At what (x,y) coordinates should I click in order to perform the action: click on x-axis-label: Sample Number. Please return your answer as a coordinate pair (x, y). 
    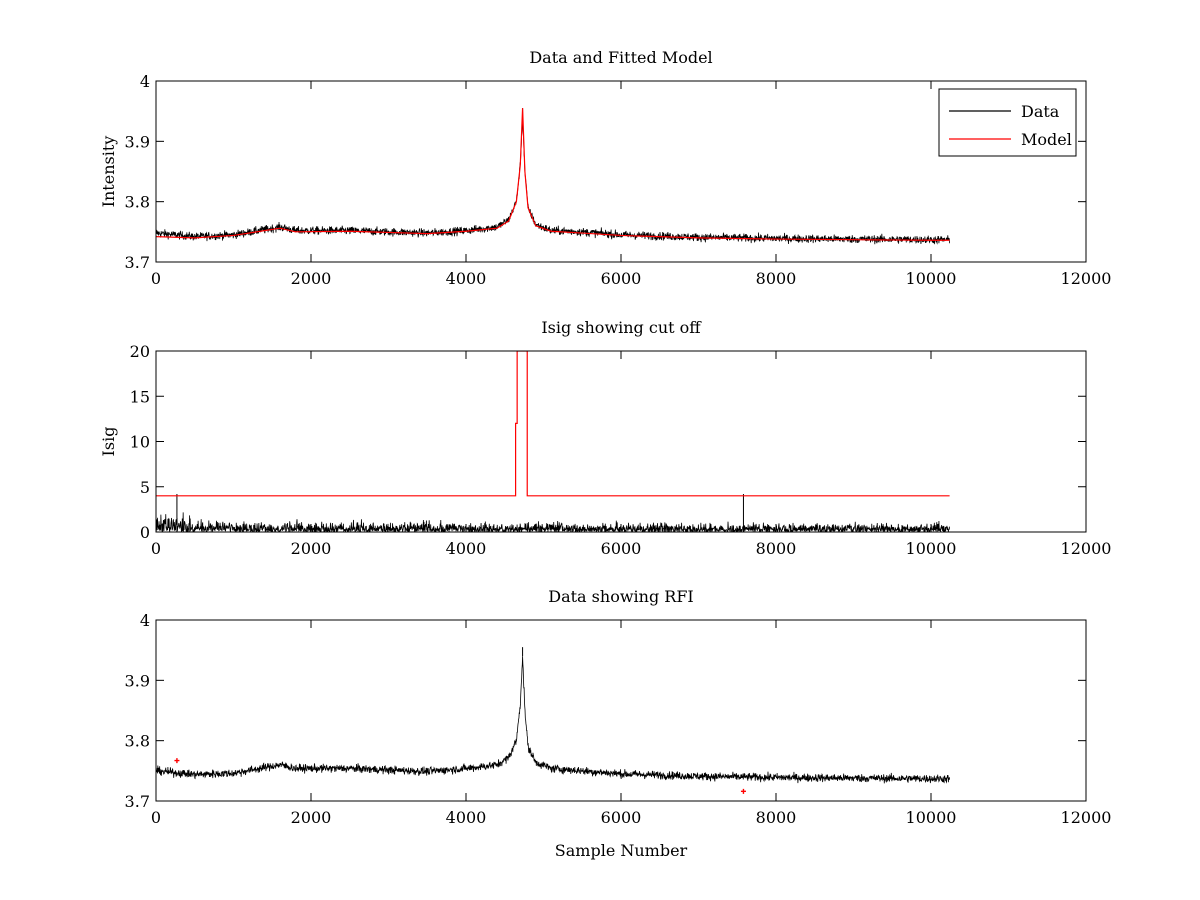
    Looking at the image, I should click on (621, 850).